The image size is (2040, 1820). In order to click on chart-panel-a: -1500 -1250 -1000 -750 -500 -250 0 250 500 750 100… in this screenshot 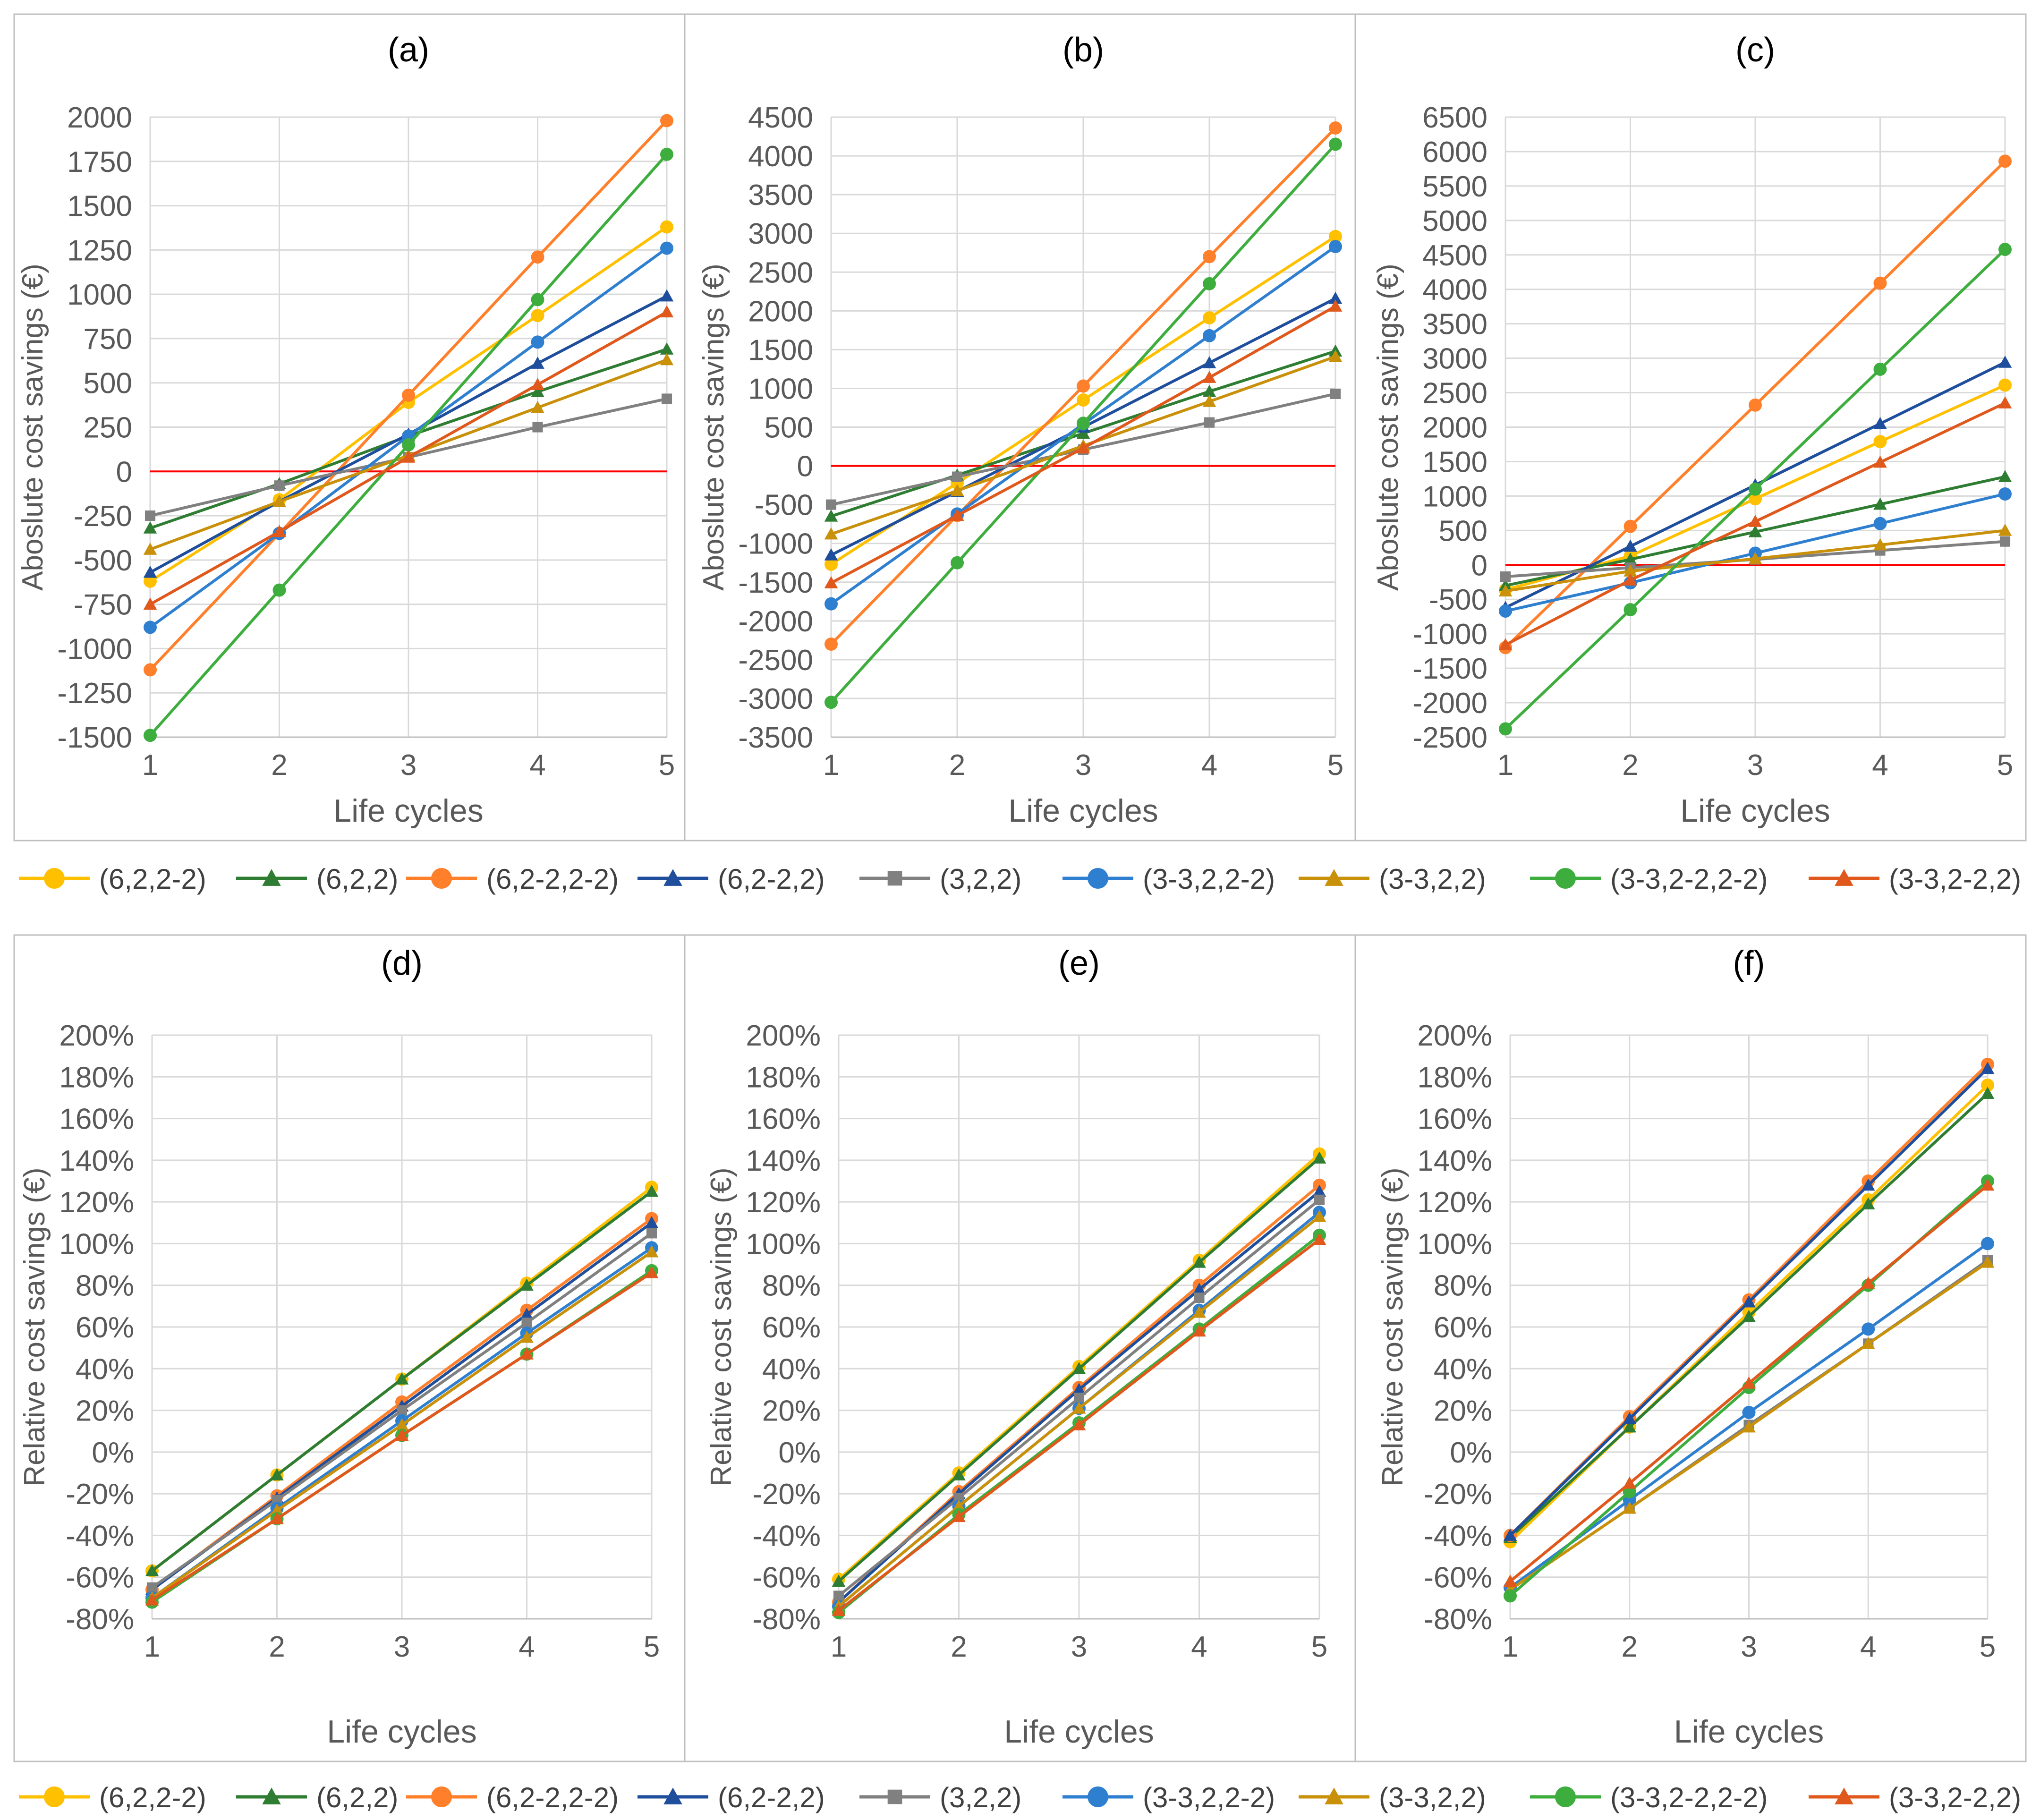, I will do `click(346, 430)`.